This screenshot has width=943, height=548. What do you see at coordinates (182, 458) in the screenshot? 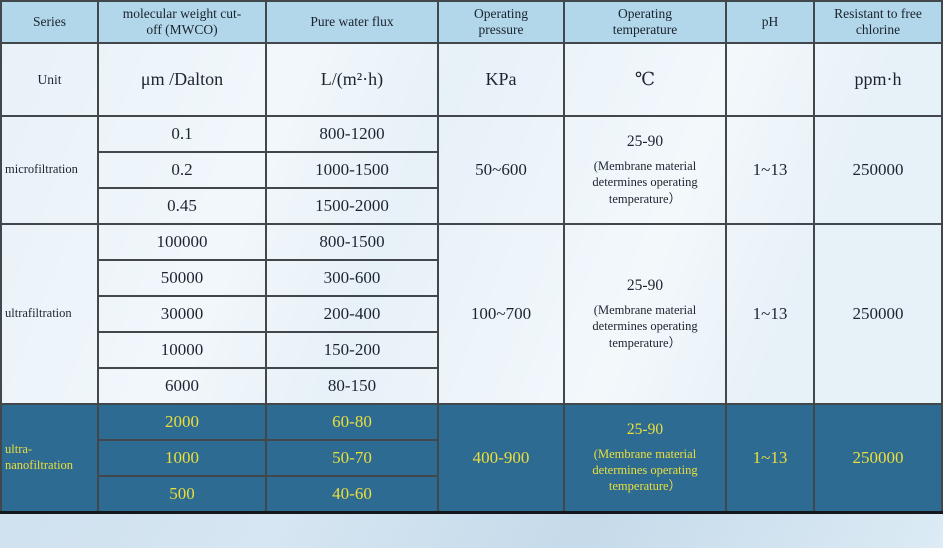
I see `mwco-cell: 1000` at bounding box center [182, 458].